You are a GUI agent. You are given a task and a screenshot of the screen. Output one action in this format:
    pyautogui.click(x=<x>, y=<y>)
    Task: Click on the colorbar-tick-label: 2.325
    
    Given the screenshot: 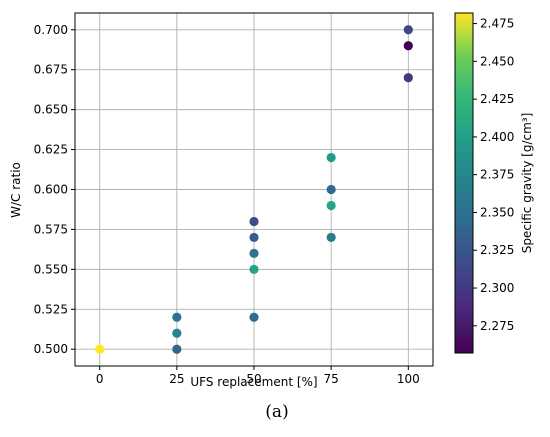 What is the action you would take?
    pyautogui.click(x=497, y=250)
    